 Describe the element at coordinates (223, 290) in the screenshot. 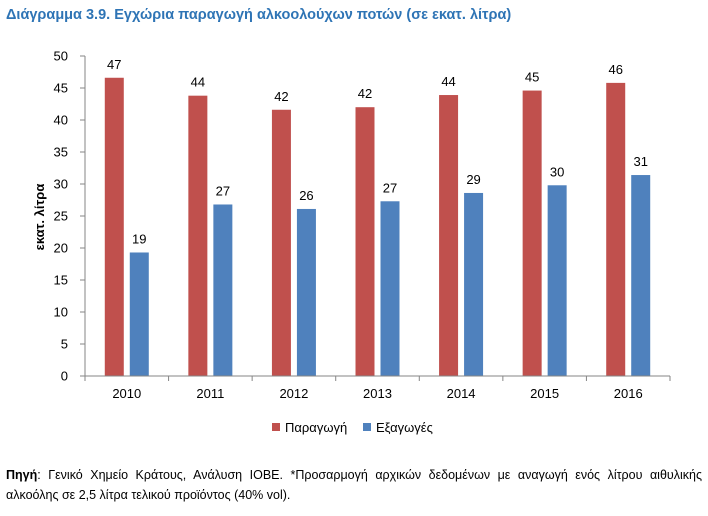

I see `bar-exports-2011` at that location.